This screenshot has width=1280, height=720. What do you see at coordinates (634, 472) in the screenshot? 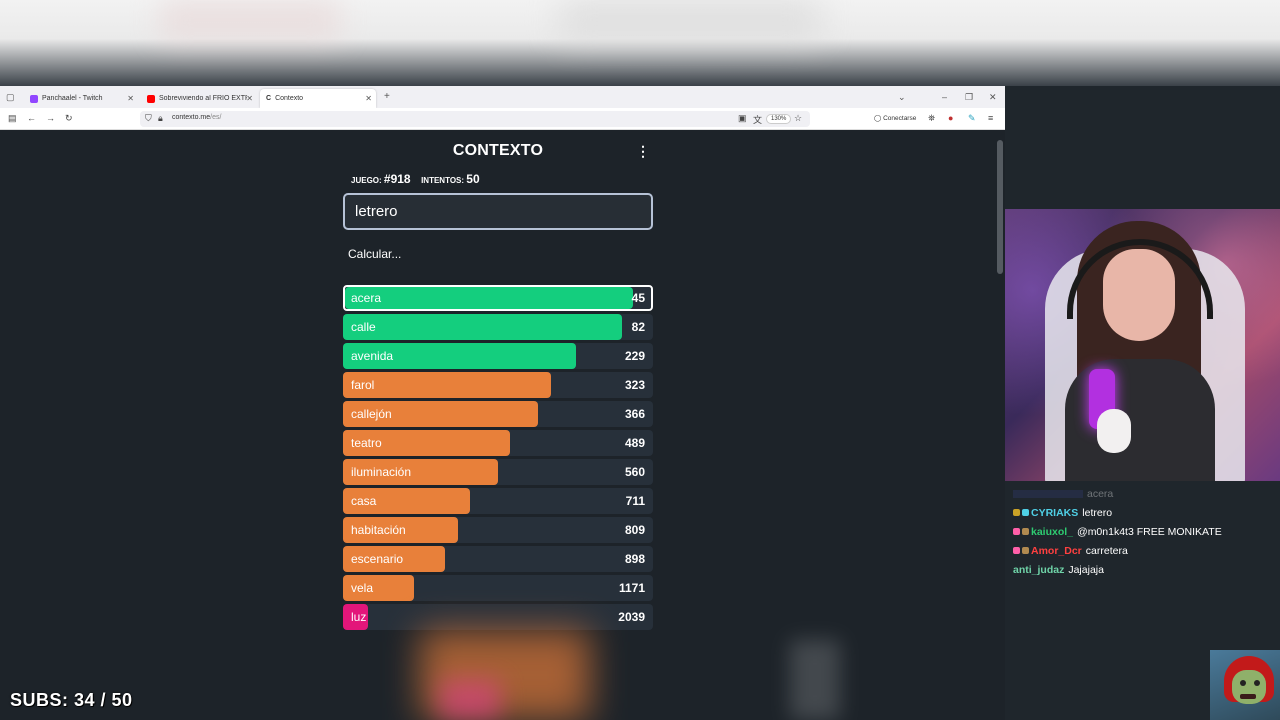
I see `guess-rank: 560` at bounding box center [634, 472].